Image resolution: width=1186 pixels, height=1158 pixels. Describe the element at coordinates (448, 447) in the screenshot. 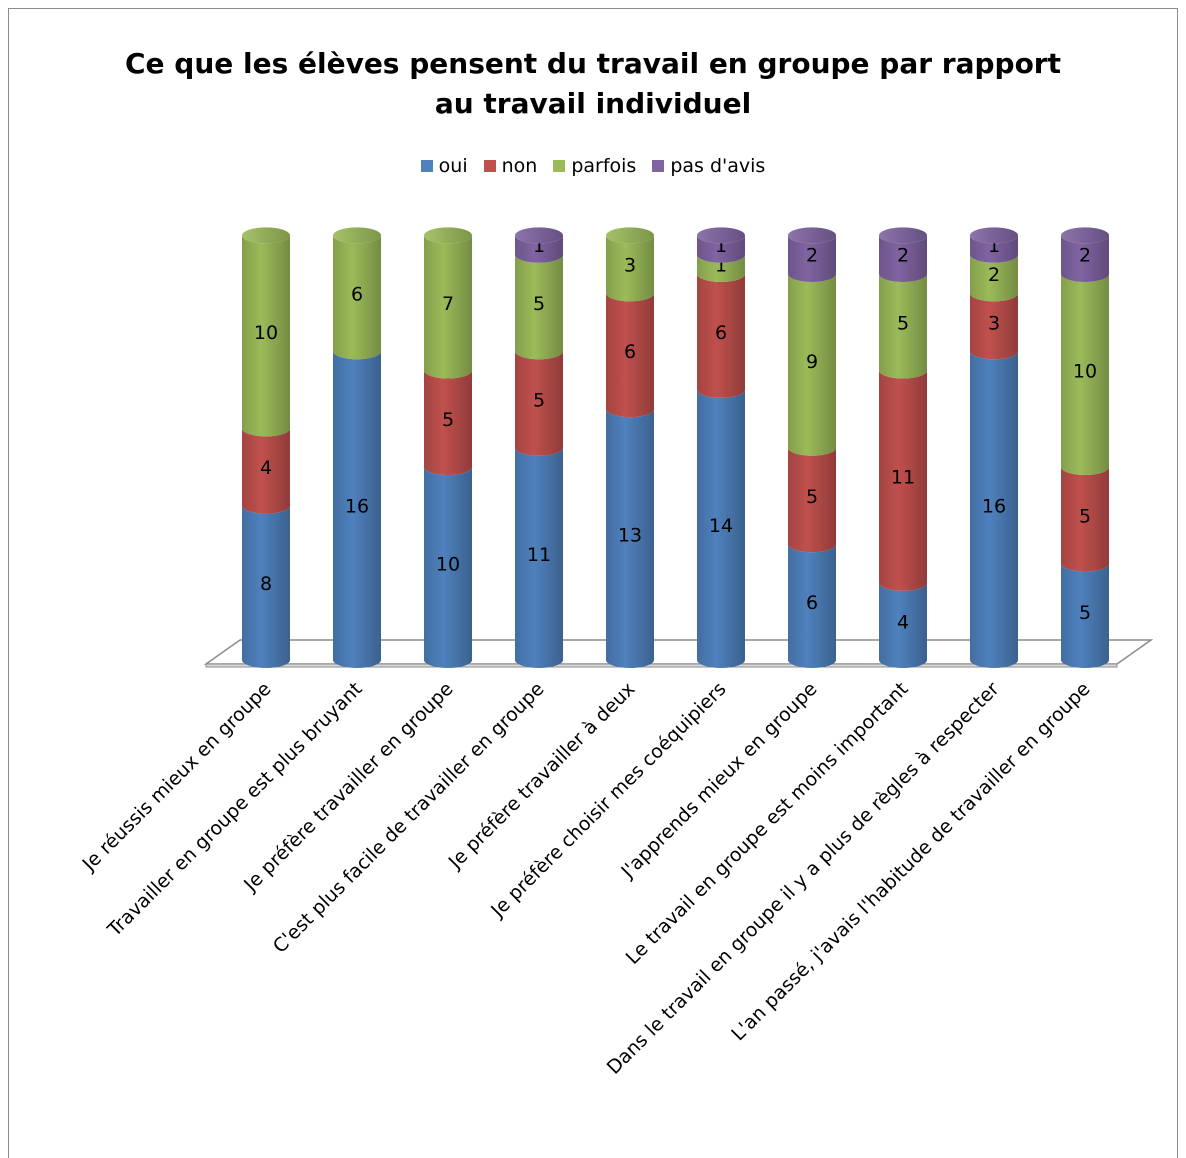

I see `bar-stack-3: 10 5 7` at that location.